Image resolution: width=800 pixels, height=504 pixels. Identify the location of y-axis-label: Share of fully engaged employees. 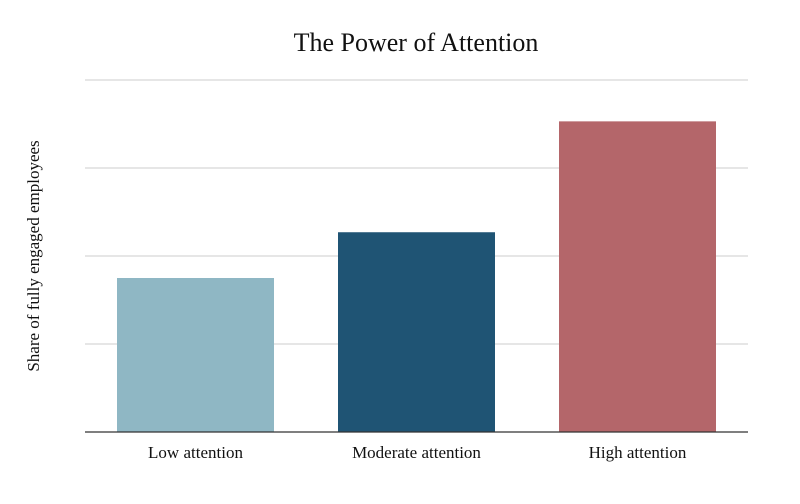
(33, 255).